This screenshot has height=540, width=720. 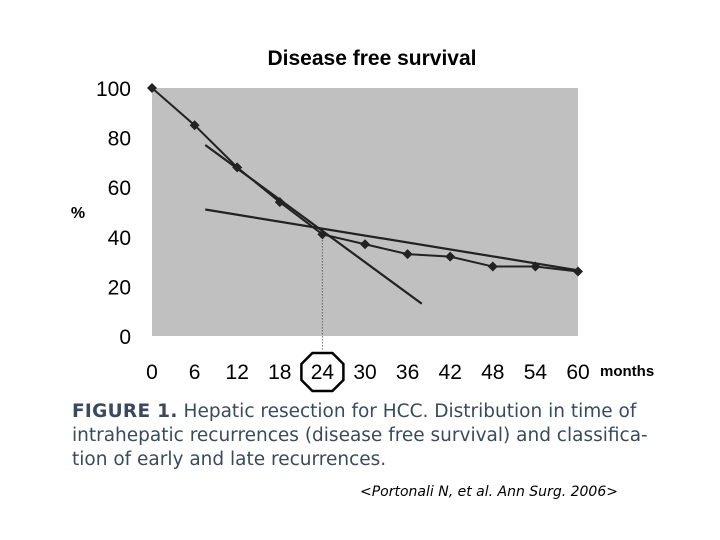 What do you see at coordinates (407, 372) in the screenshot?
I see `x-tick-label: 36` at bounding box center [407, 372].